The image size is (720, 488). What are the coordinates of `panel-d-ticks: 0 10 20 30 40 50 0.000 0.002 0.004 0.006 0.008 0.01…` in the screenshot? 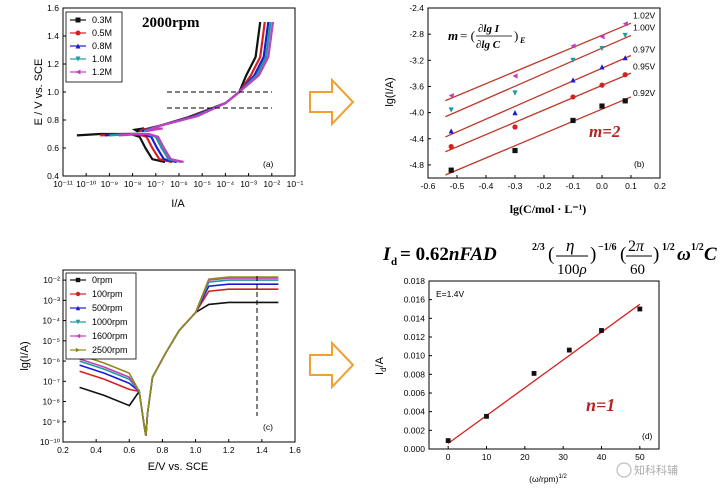 It's located at (524, 369).